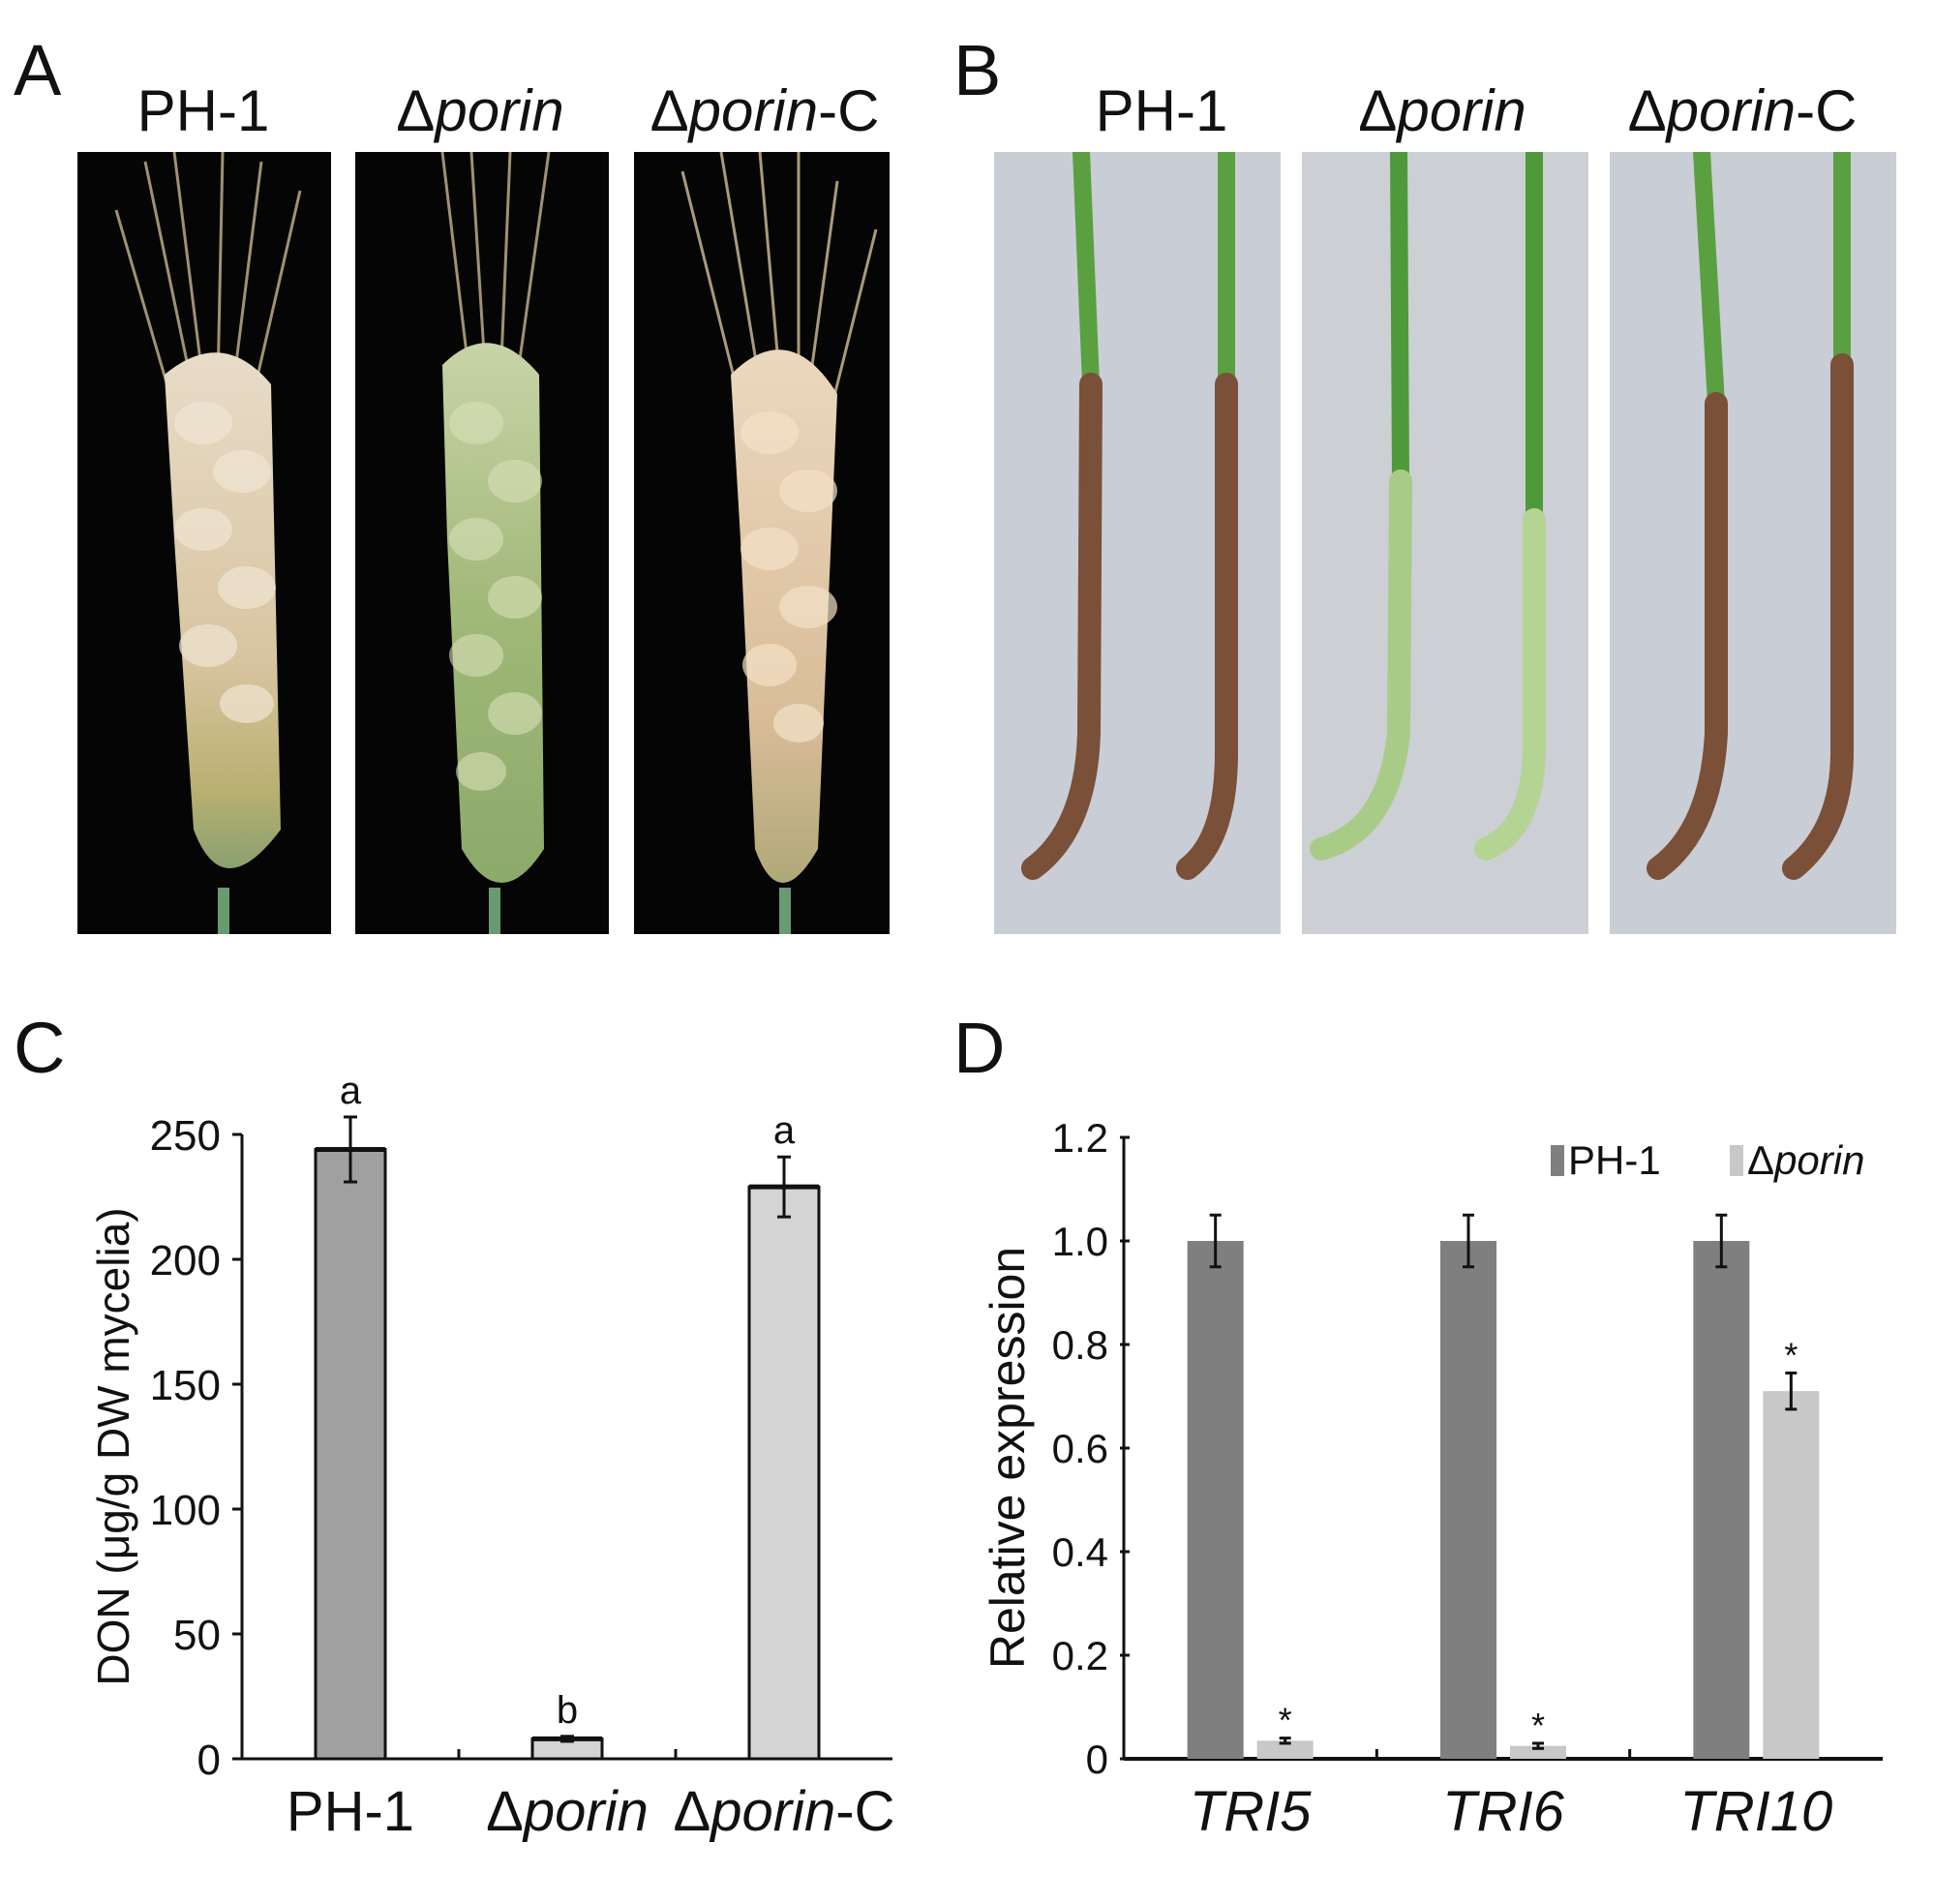  Describe the element at coordinates (1445, 543) in the screenshot. I see `coleoptile-photo-porin` at that location.